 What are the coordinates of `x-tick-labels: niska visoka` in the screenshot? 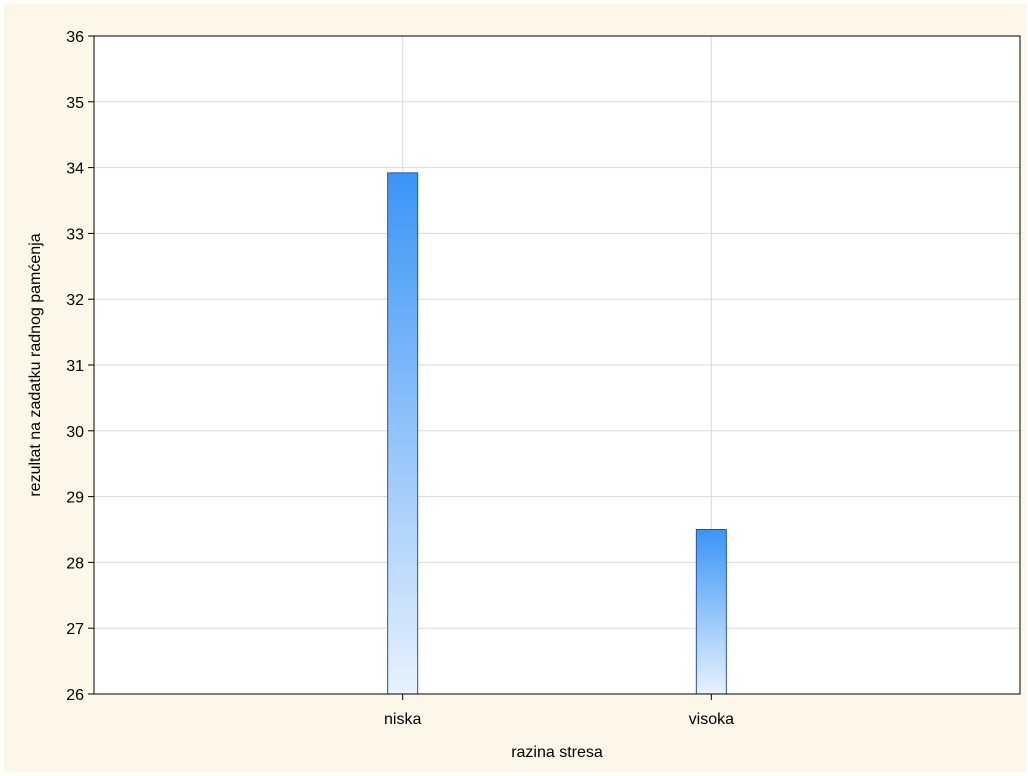 It's located at (559, 711).